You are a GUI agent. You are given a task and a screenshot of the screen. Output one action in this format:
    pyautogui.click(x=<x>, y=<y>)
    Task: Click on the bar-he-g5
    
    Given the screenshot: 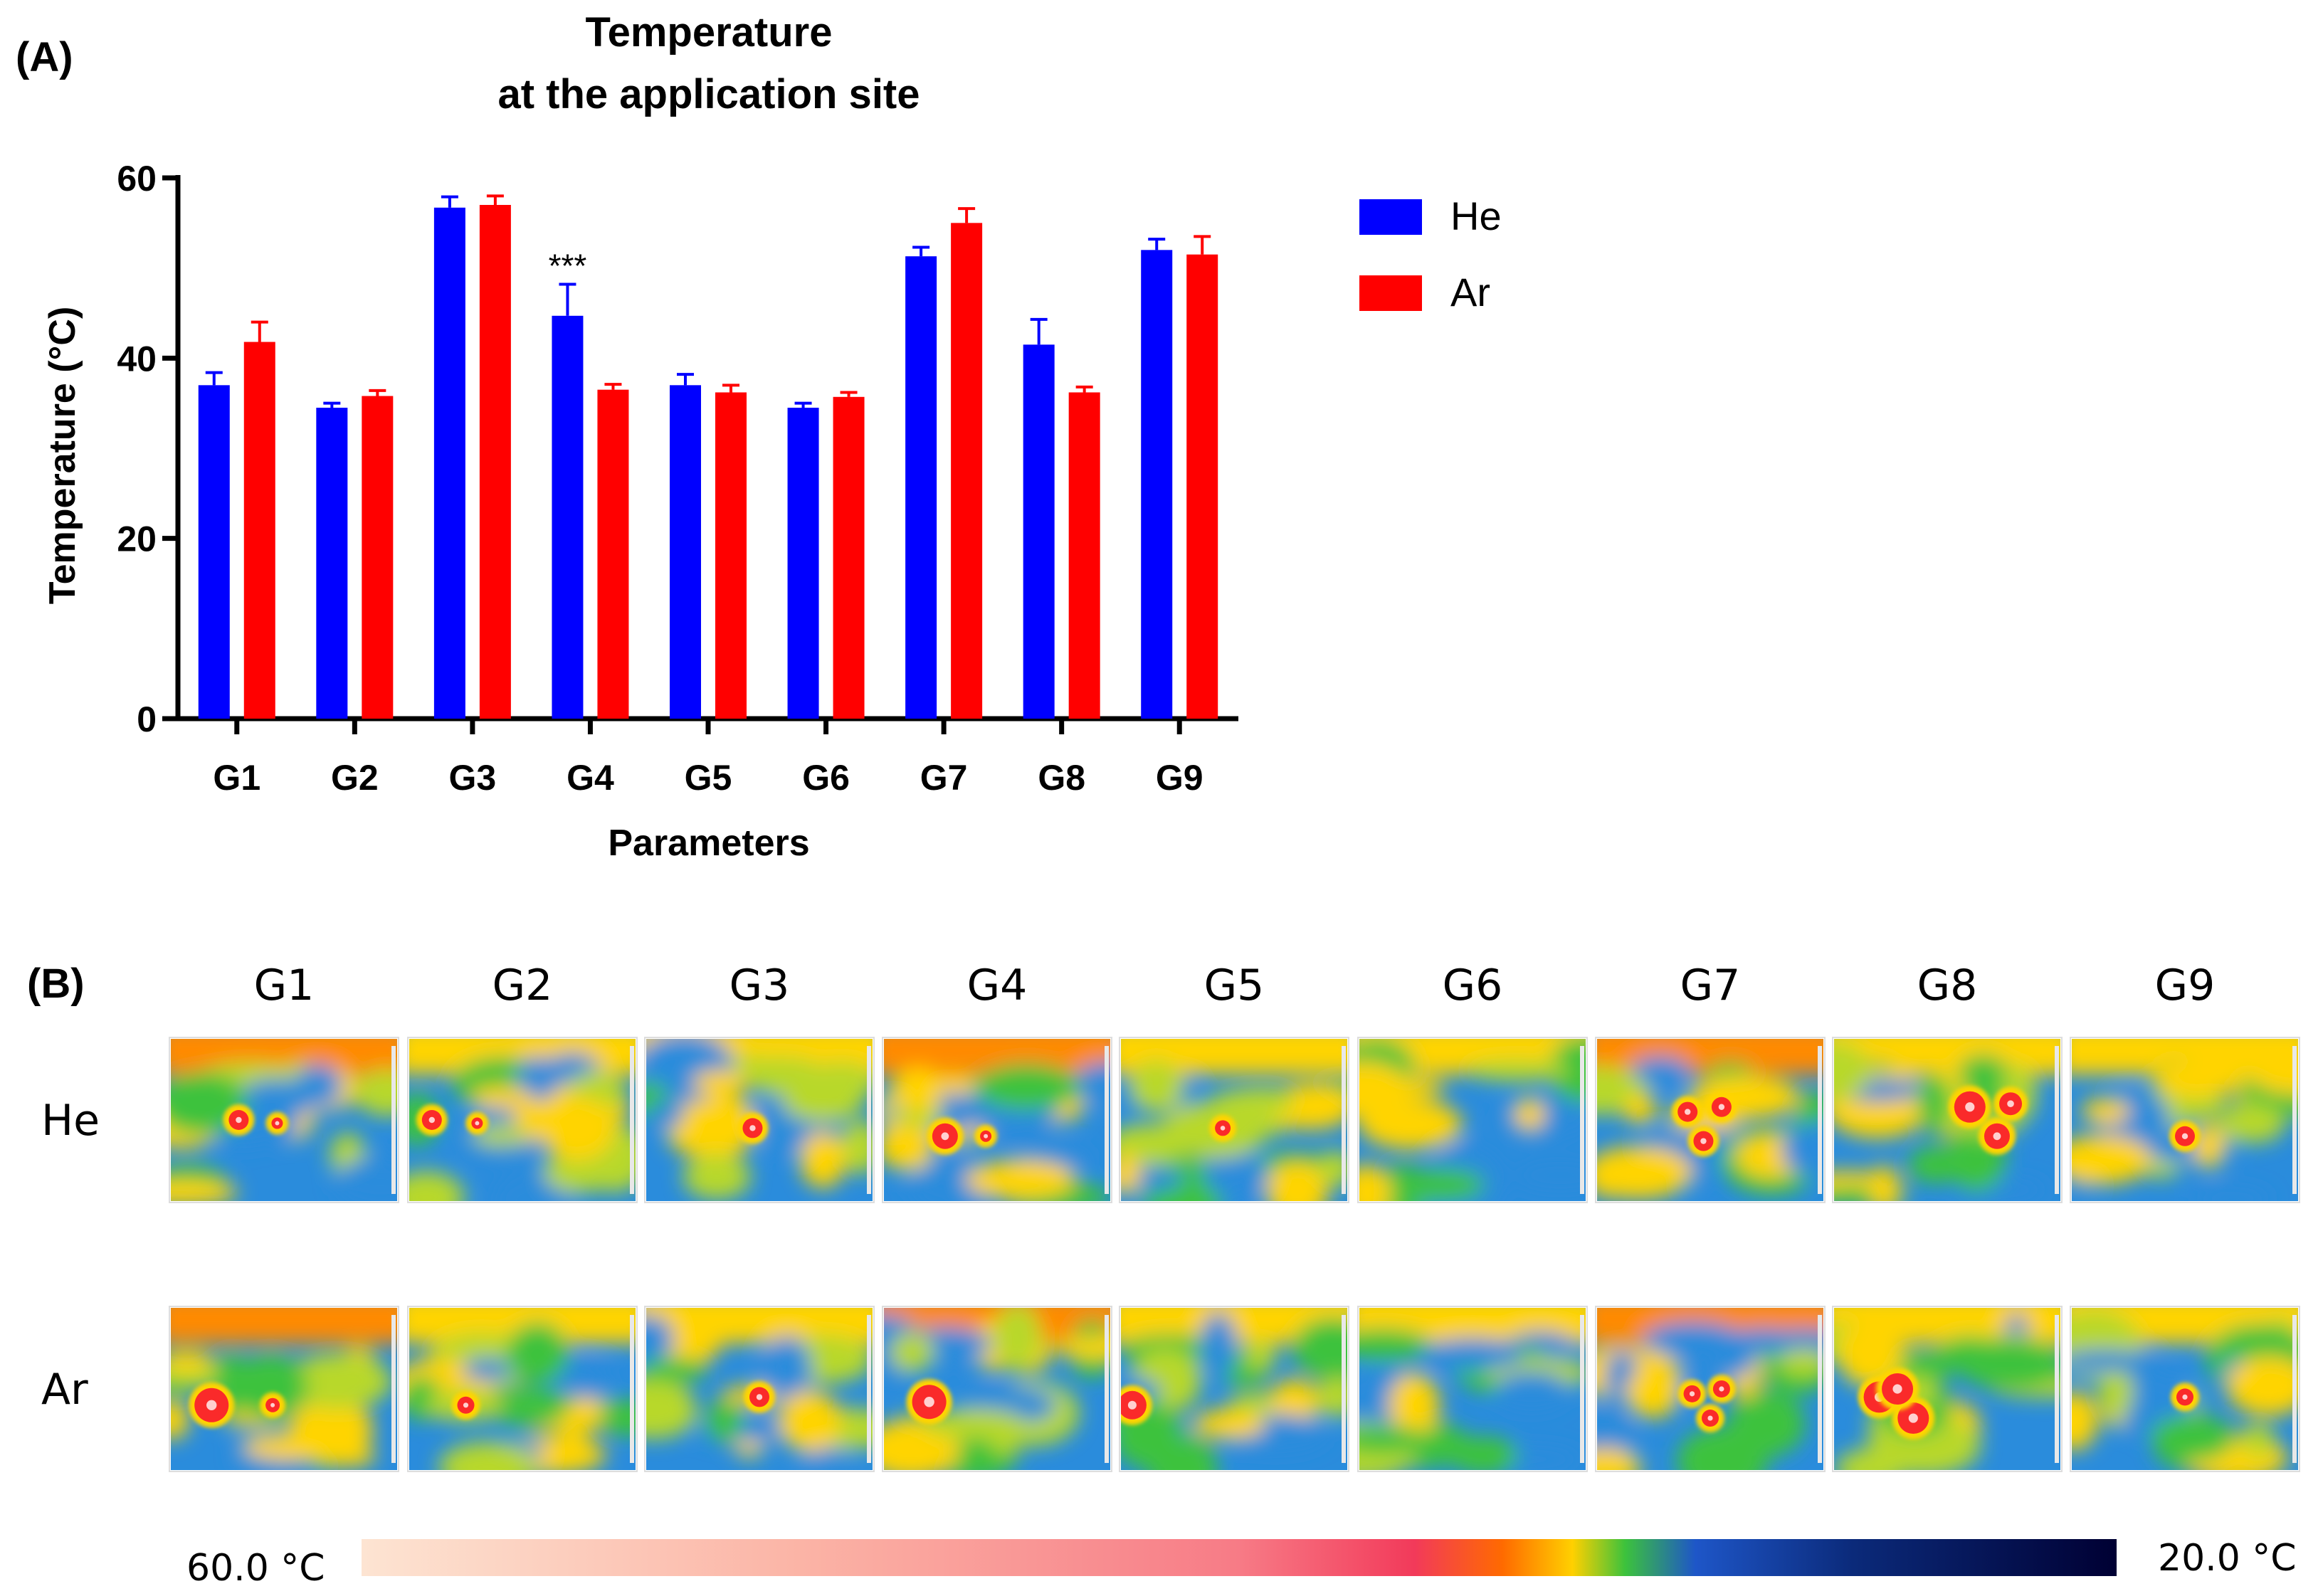 What is the action you would take?
    pyautogui.click(x=685, y=552)
    